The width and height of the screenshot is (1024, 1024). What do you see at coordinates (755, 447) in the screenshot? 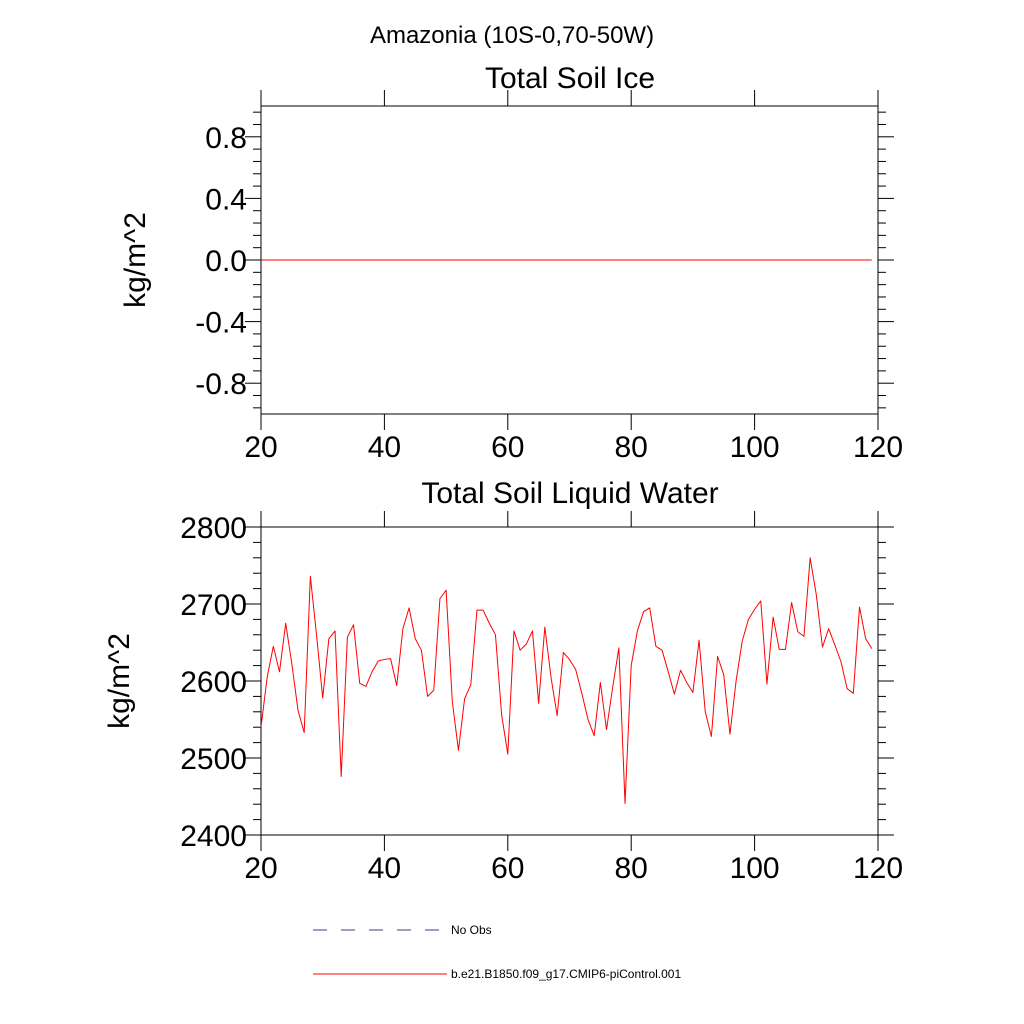
I see `x-tick-label-soil-ice: 100` at bounding box center [755, 447].